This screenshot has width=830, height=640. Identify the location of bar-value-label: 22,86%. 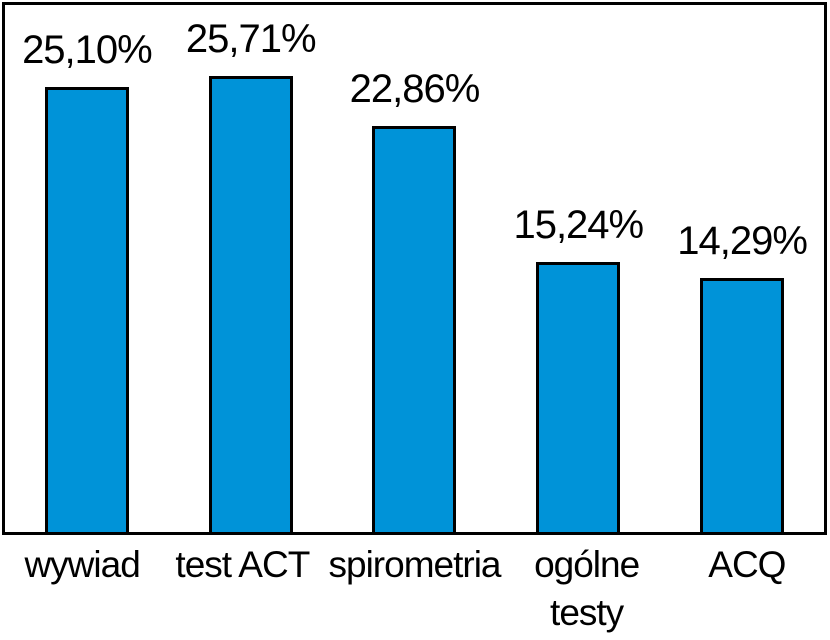
(415, 89).